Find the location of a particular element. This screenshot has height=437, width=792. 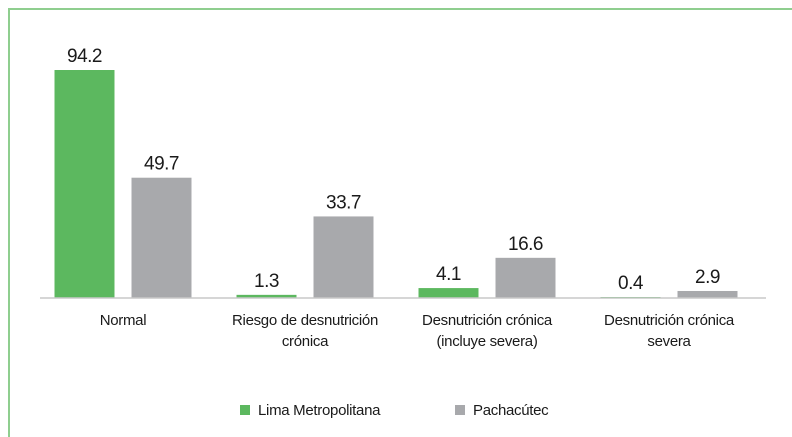

value-label: 1.3 is located at coordinates (266, 281).